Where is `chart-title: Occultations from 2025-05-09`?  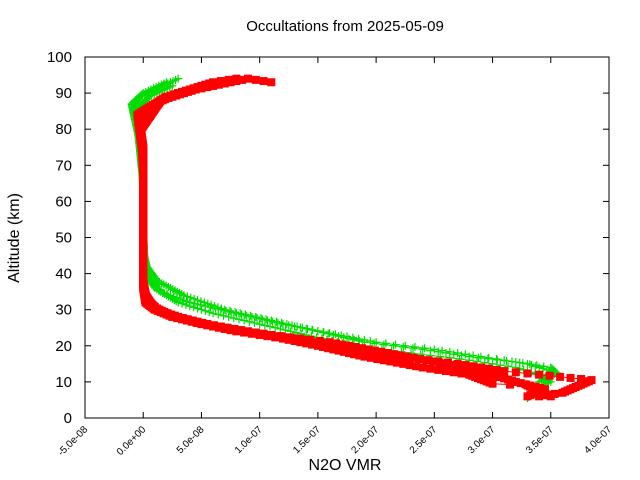
chart-title: Occultations from 2025-05-09 is located at coordinates (345, 26).